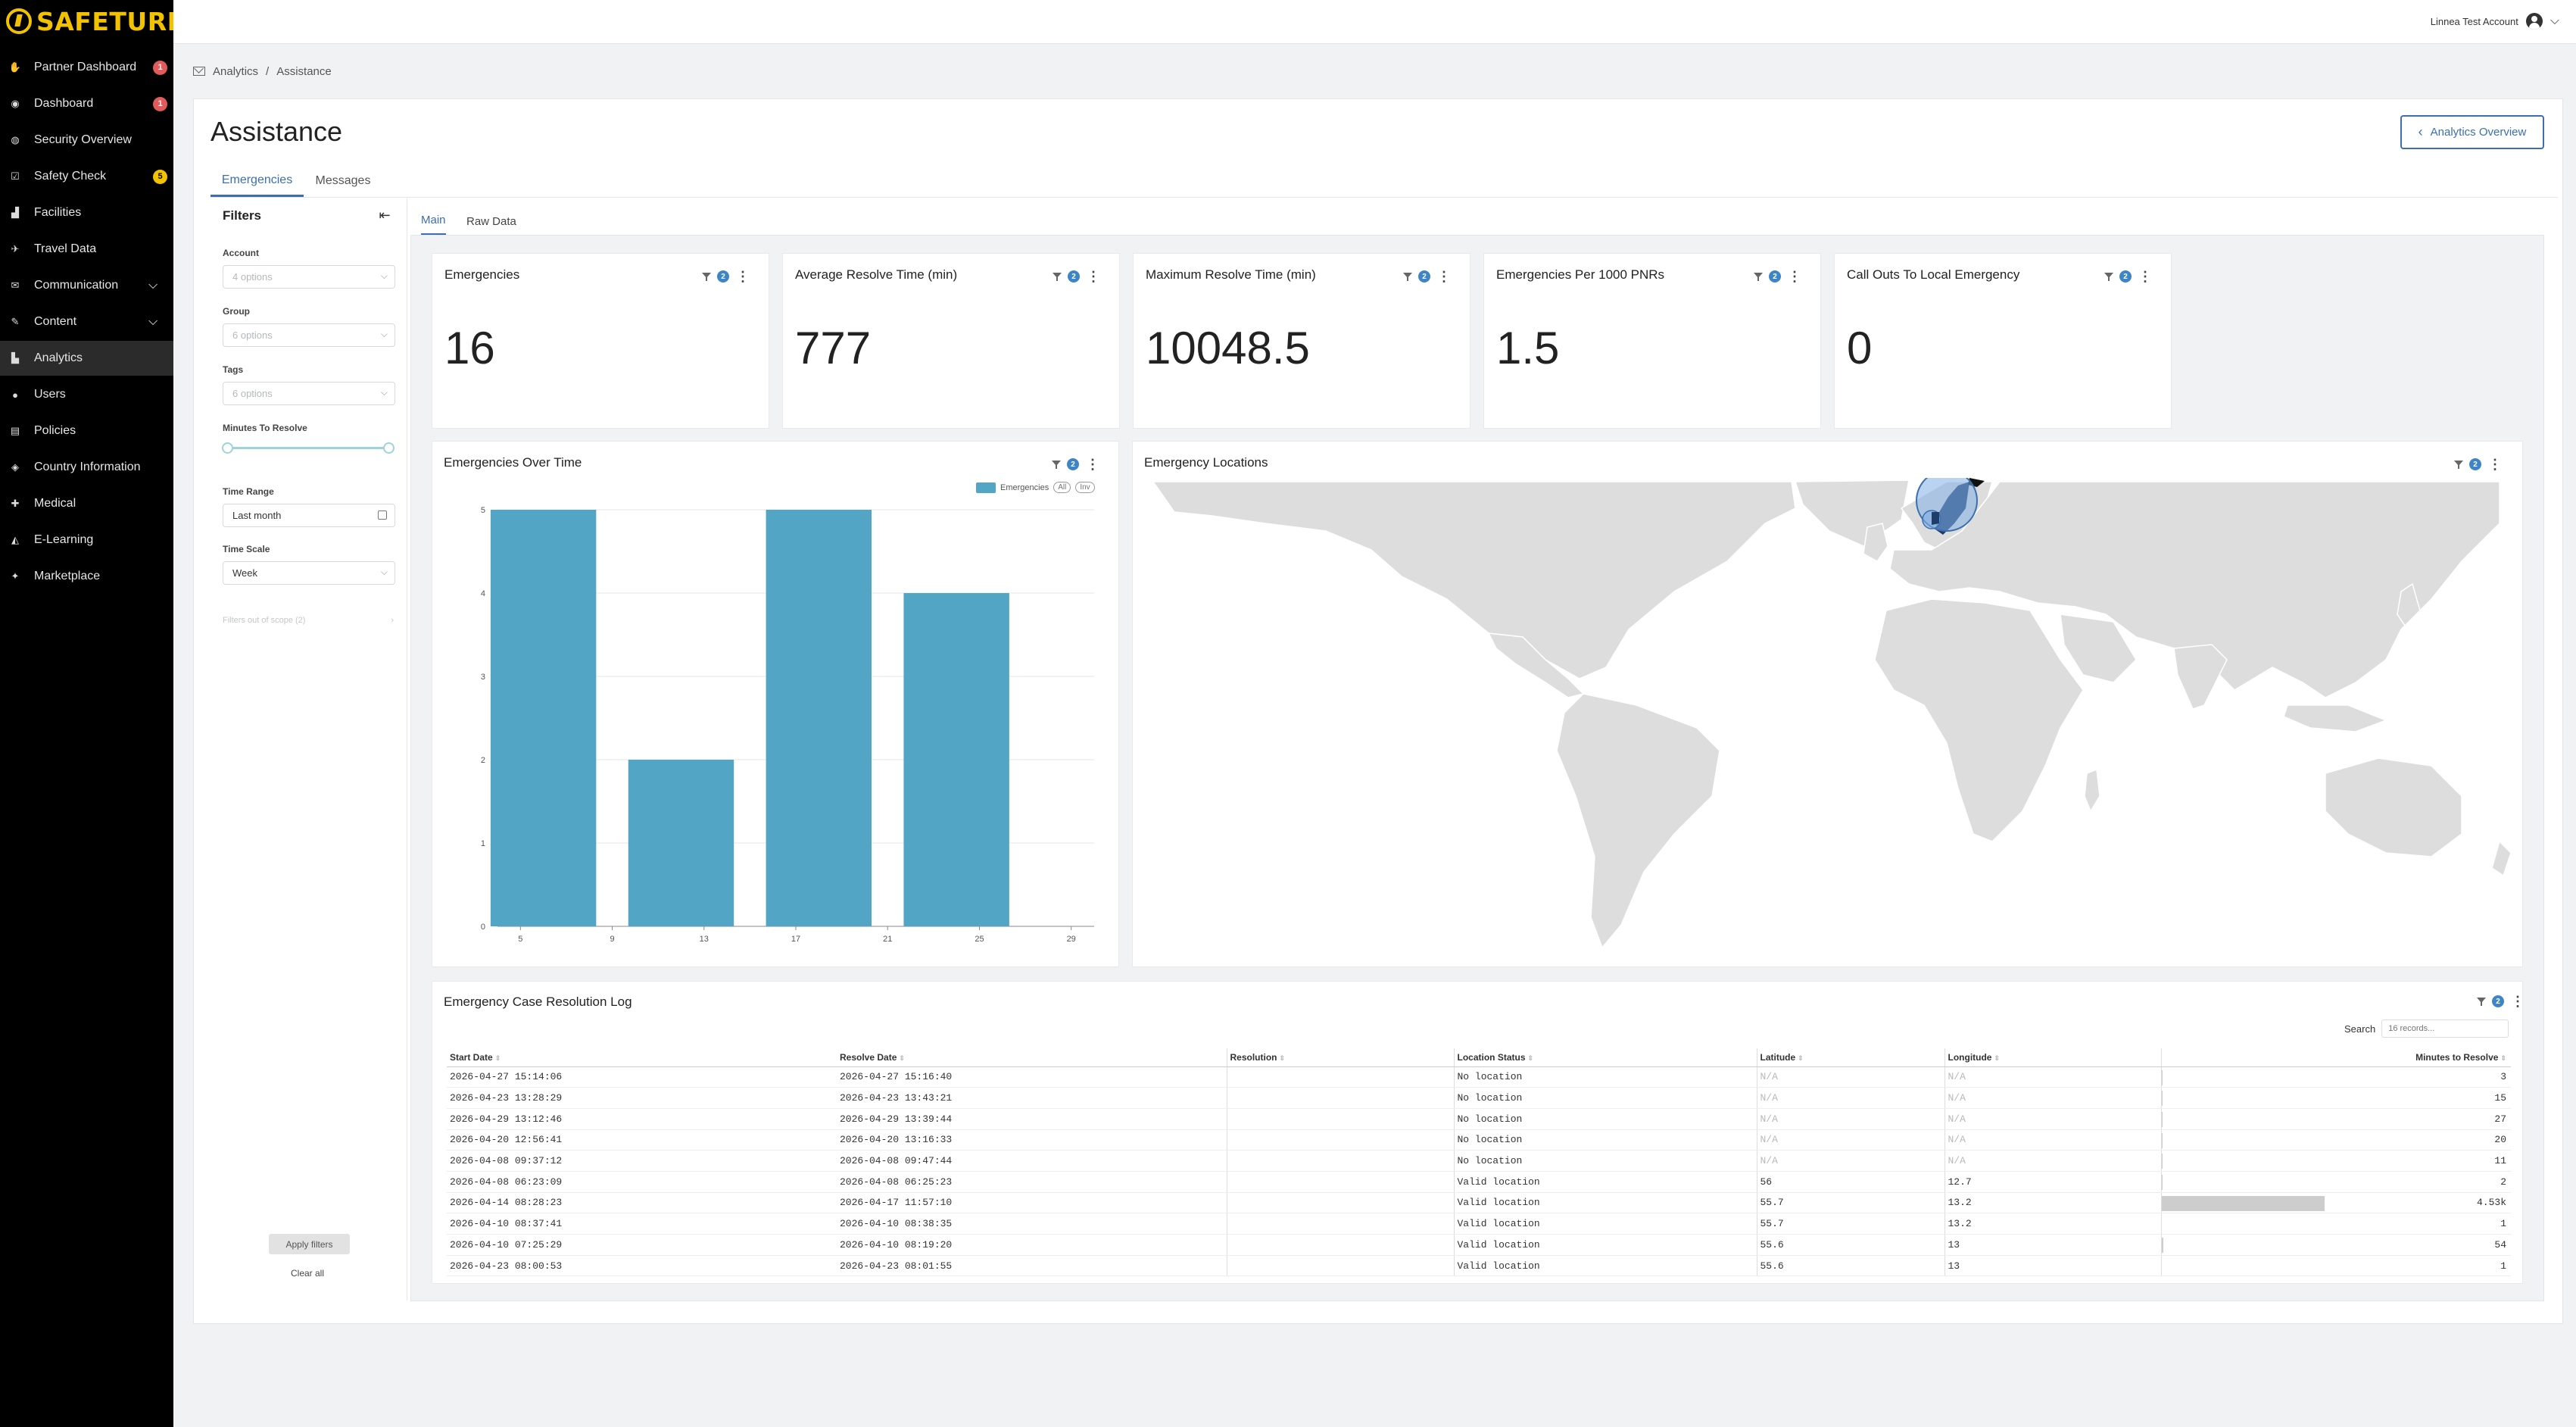 The width and height of the screenshot is (2576, 1427). I want to click on clear-all-link: Clear all, so click(308, 1274).